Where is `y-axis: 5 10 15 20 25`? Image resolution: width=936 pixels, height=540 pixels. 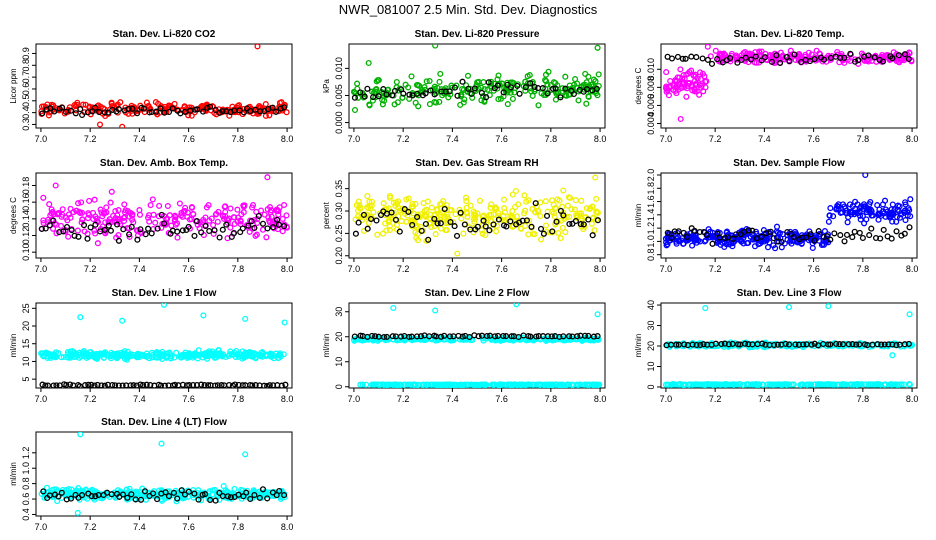
y-axis: 5 10 15 20 25 is located at coordinates (28, 342).